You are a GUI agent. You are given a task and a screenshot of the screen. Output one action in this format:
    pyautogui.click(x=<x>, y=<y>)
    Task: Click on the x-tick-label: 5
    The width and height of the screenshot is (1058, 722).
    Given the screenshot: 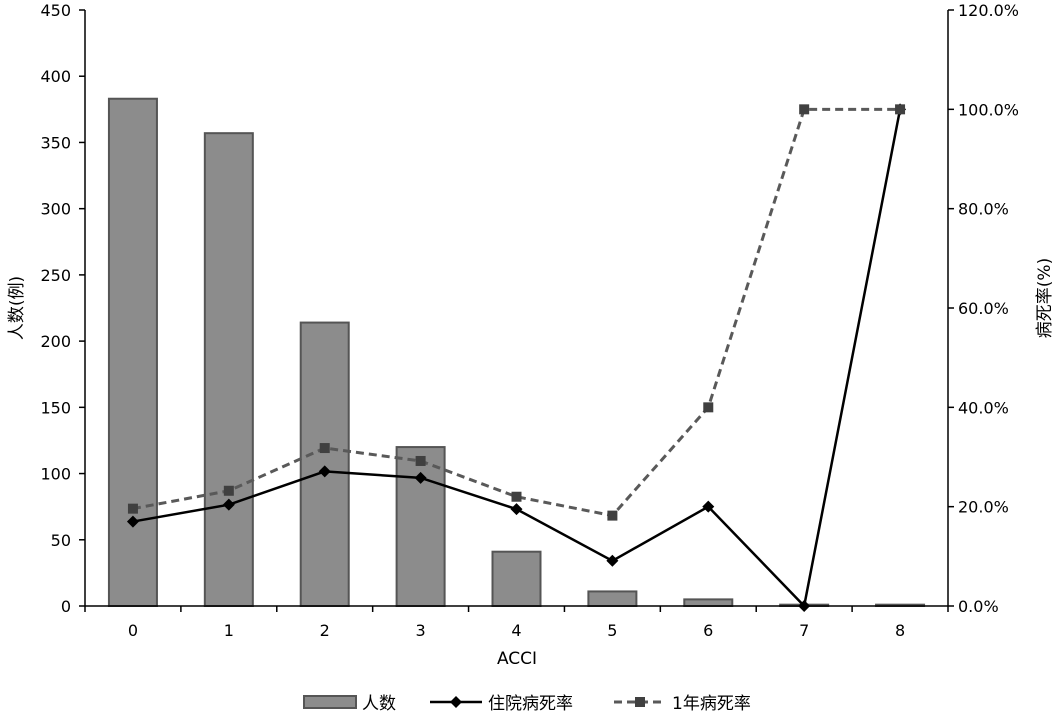 What is the action you would take?
    pyautogui.click(x=612, y=630)
    